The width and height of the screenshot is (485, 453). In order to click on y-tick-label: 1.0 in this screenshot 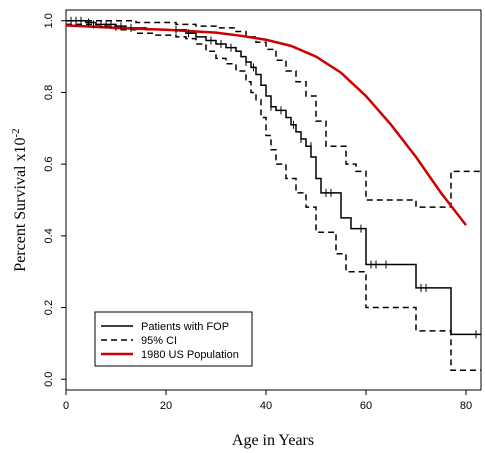, I will do `click(49, 20)`.